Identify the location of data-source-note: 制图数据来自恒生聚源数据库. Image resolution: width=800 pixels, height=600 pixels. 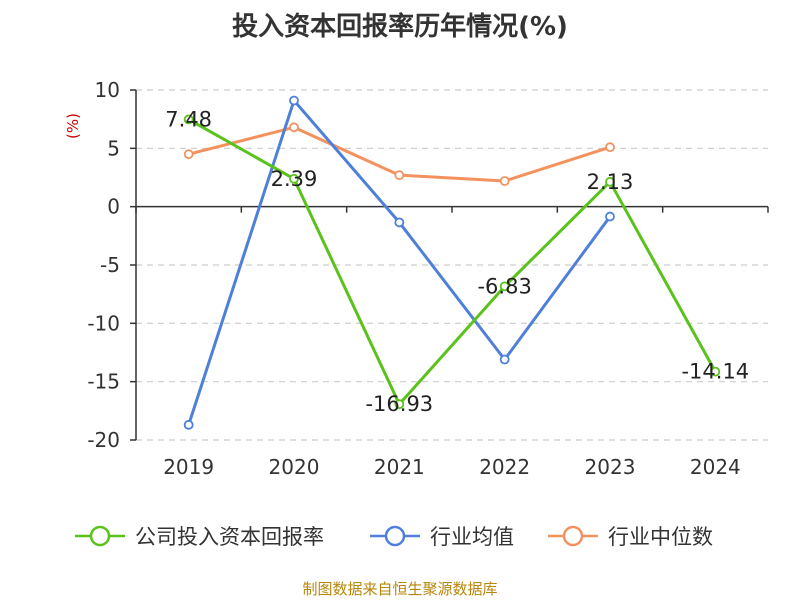
(400, 589).